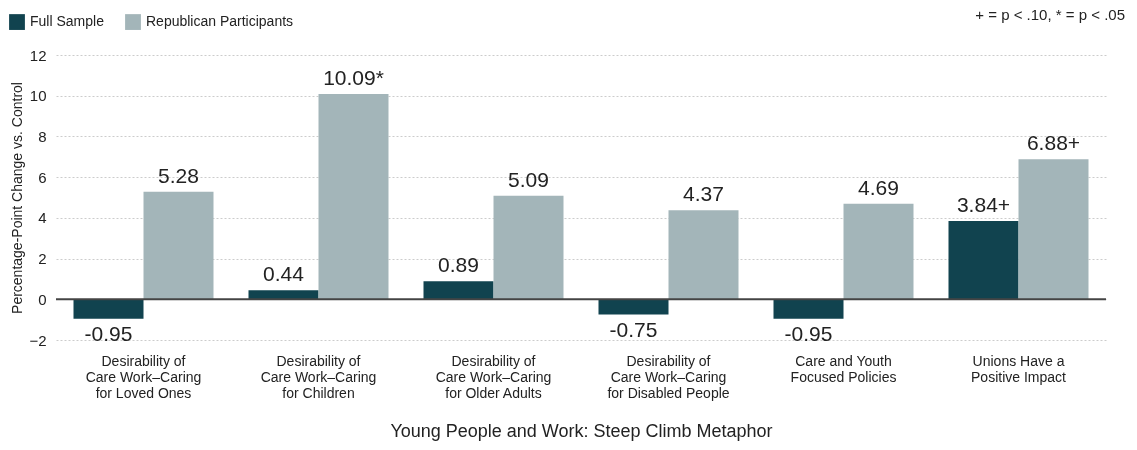 The height and width of the screenshot is (450, 1137). Describe the element at coordinates (178, 175) in the screenshot. I see `data-label: 5.28` at that location.